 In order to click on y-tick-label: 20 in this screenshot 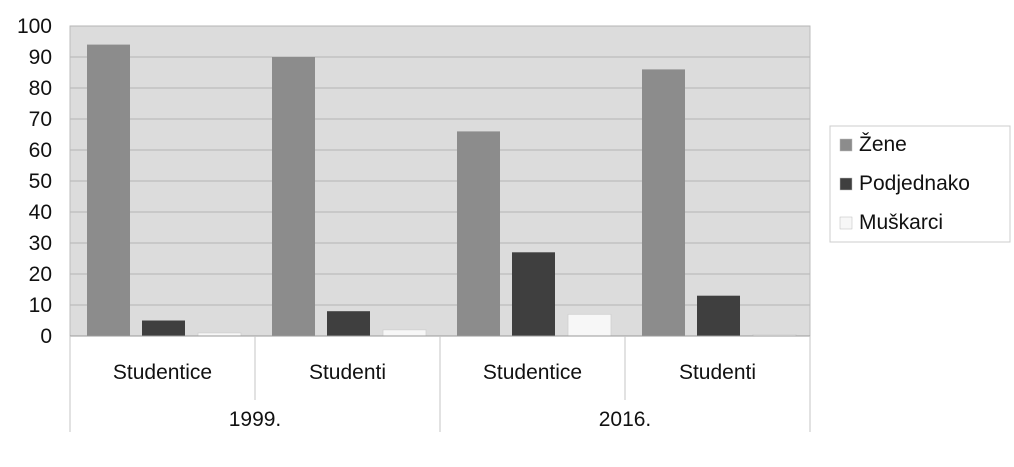, I will do `click(40, 274)`.